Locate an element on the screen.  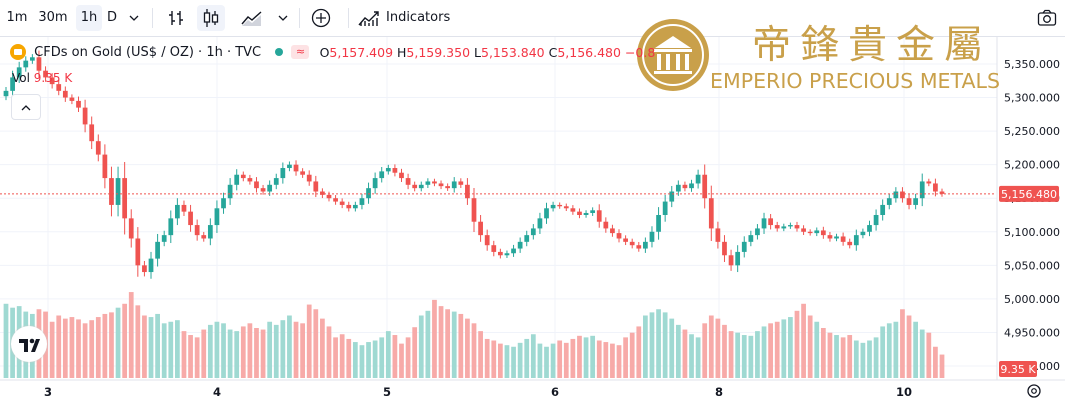
price-tick-label: 5,000.000 is located at coordinates (1032, 299).